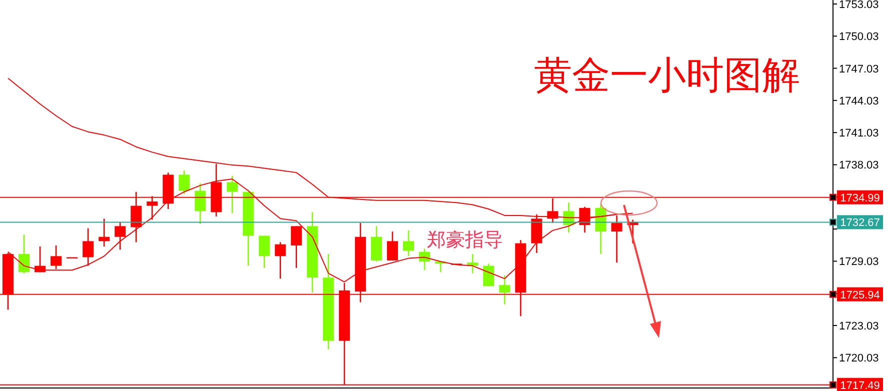  What do you see at coordinates (859, 37) in the screenshot?
I see `y-tick-label: 1750.03` at bounding box center [859, 37].